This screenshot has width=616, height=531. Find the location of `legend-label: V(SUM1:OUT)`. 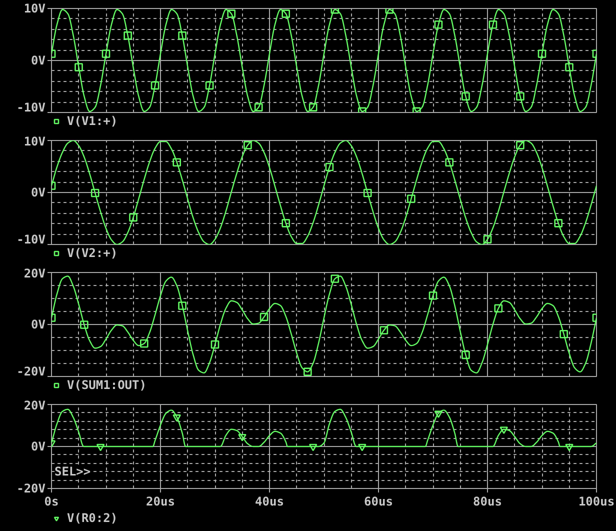

legend-label: V(SUM1:OUT) is located at coordinates (106, 385).